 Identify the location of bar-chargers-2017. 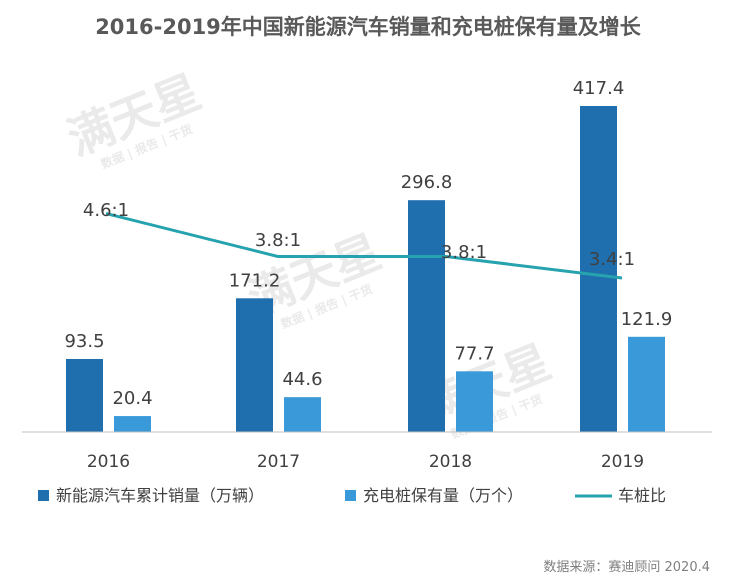
(302, 414).